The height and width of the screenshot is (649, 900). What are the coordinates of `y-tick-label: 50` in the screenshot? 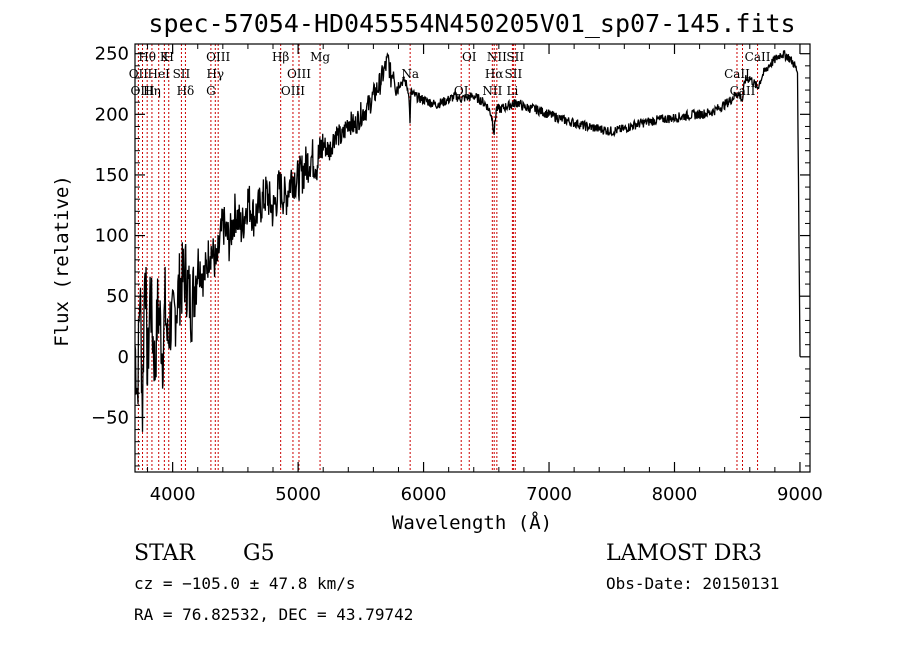 It's located at (117, 296).